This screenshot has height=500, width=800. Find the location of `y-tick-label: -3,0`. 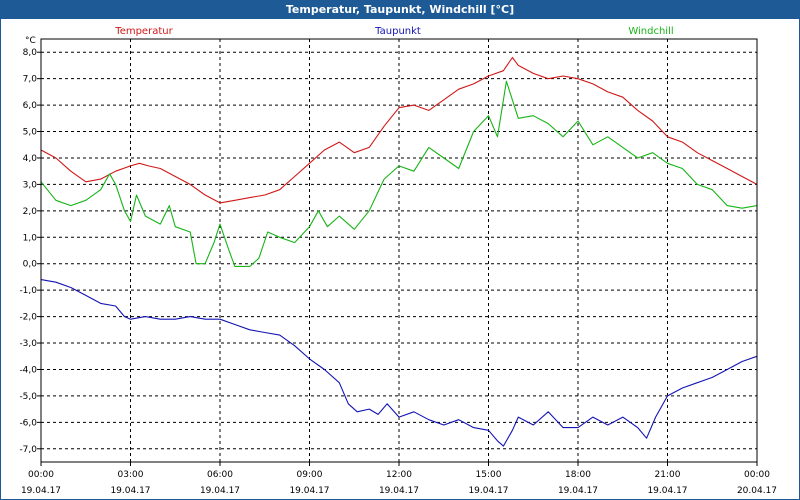

y-tick-label: -3,0 is located at coordinates (28, 344).